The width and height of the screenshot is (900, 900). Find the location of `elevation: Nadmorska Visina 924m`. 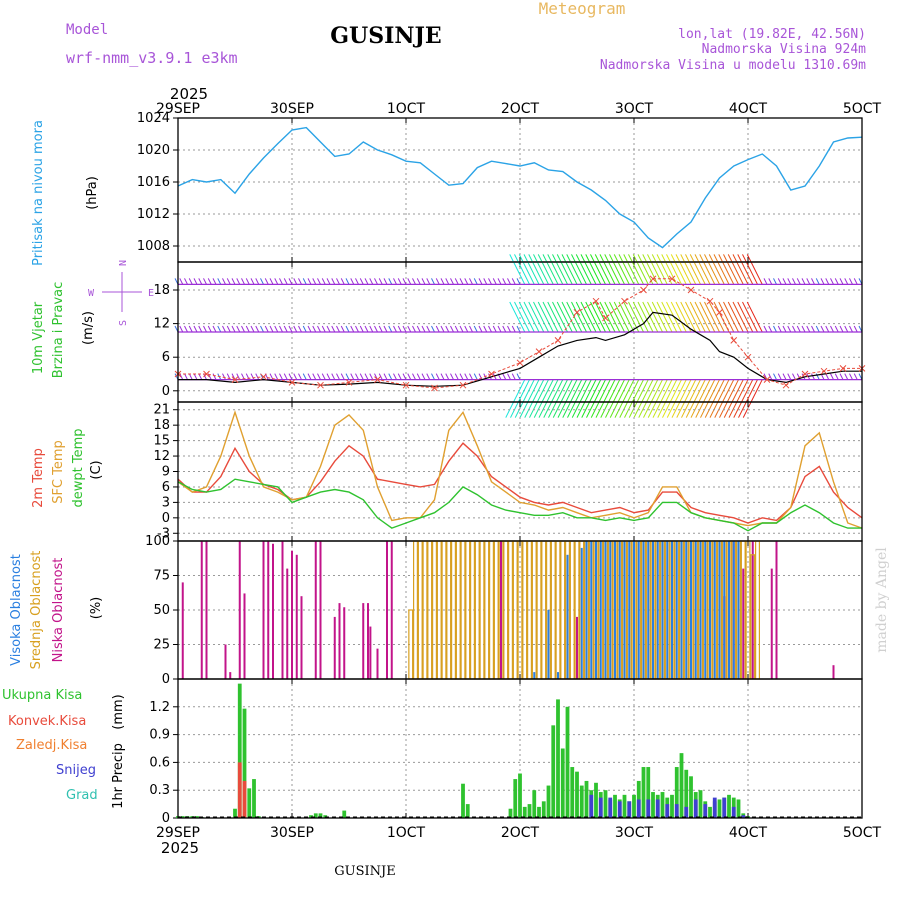

elevation: Nadmorska Visina 924m is located at coordinates (784, 49).